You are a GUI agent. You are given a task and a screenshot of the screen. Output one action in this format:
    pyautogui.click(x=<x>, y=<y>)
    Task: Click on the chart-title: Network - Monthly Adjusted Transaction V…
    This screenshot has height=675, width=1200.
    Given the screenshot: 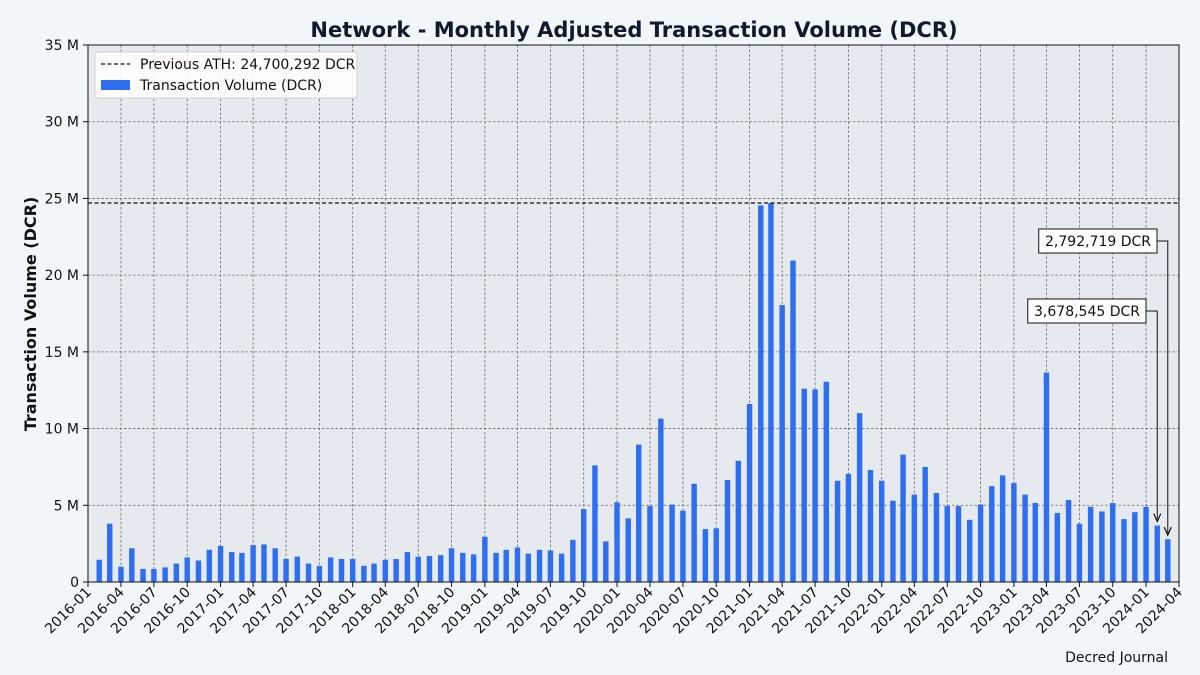 What is the action you would take?
    pyautogui.click(x=633, y=30)
    